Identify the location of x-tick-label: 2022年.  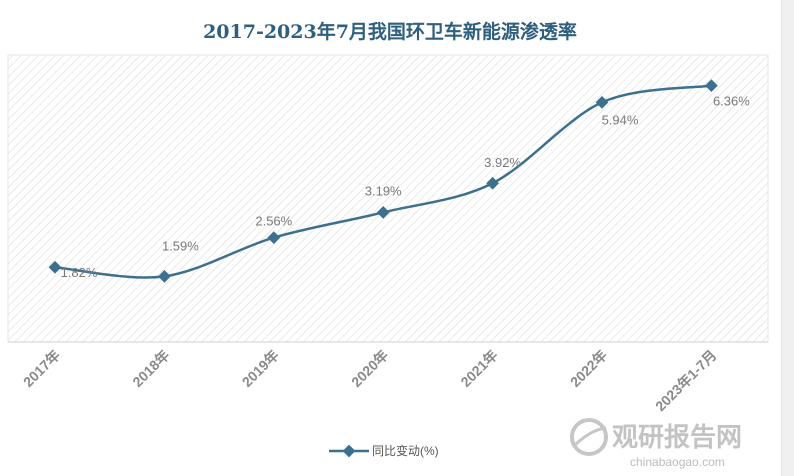
(588, 368).